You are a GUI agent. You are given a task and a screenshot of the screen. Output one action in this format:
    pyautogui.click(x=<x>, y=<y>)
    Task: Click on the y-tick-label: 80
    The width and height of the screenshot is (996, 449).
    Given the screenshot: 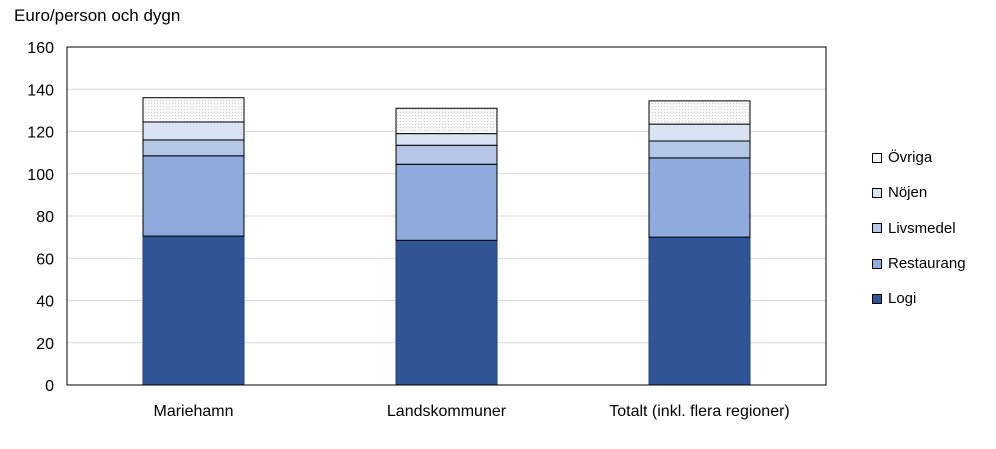 What is the action you would take?
    pyautogui.click(x=45, y=217)
    